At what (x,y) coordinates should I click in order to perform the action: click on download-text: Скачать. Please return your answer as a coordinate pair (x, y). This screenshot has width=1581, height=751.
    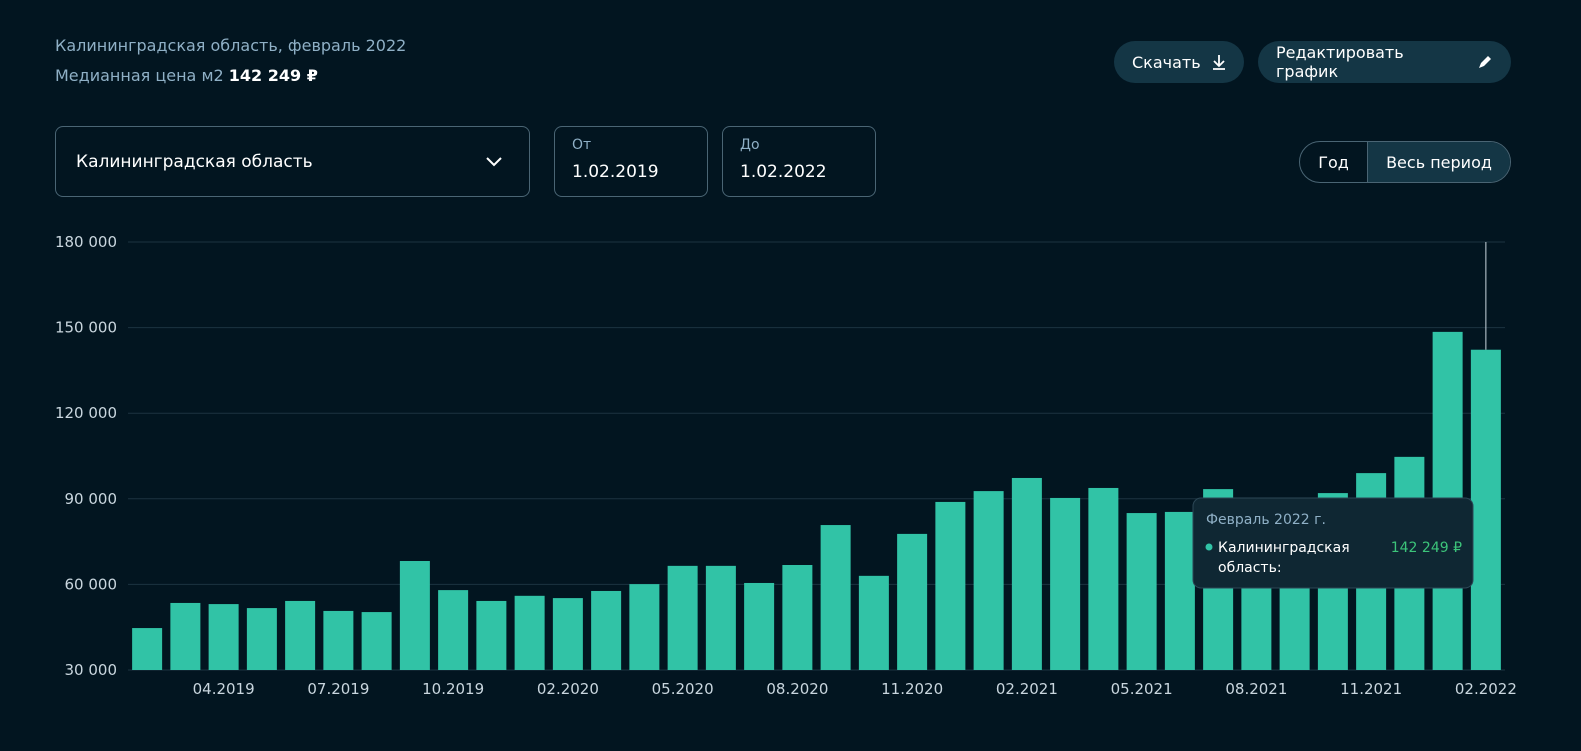
    Looking at the image, I should click on (1166, 62).